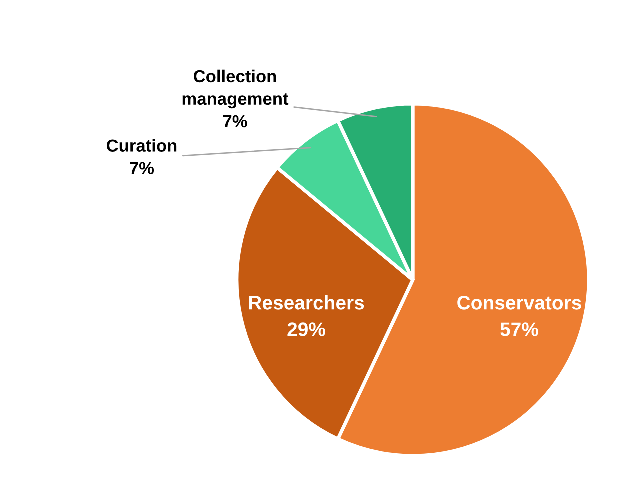 Image resolution: width=618 pixels, height=501 pixels. Describe the element at coordinates (520, 303) in the screenshot. I see `slice-label: Conservators` at that location.